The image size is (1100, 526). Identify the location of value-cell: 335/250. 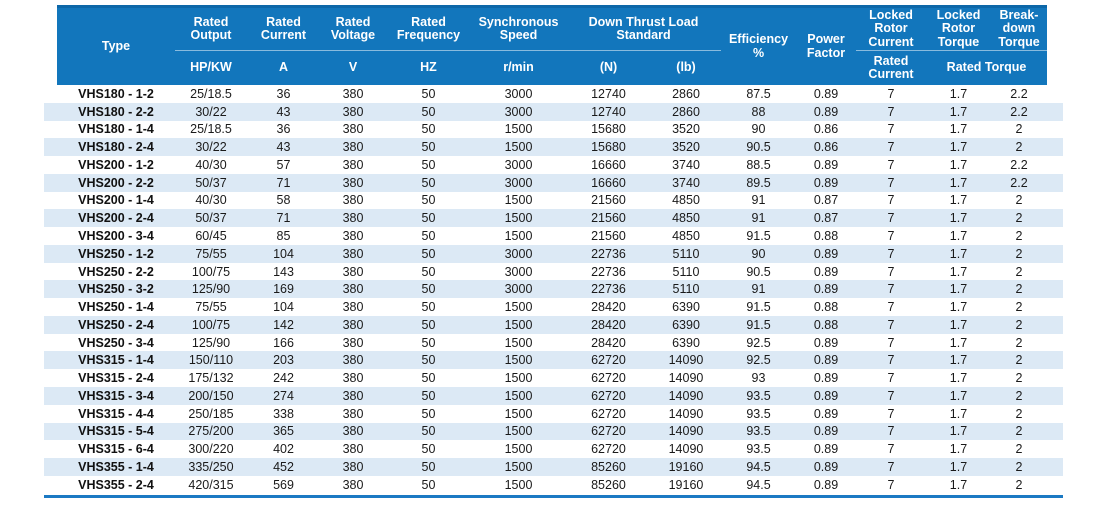
(211, 466).